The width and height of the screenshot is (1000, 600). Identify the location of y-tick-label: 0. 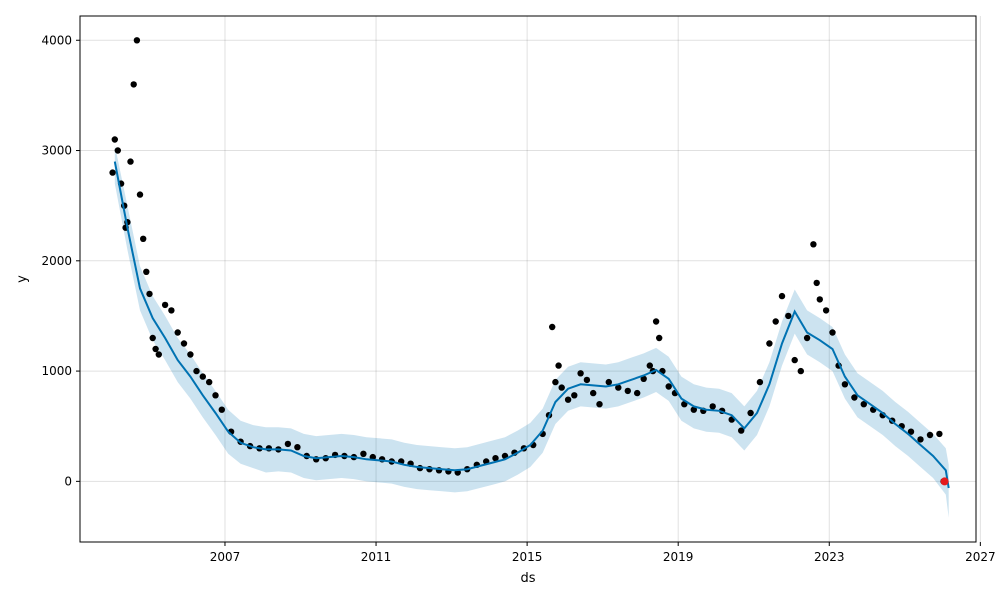
(68, 481).